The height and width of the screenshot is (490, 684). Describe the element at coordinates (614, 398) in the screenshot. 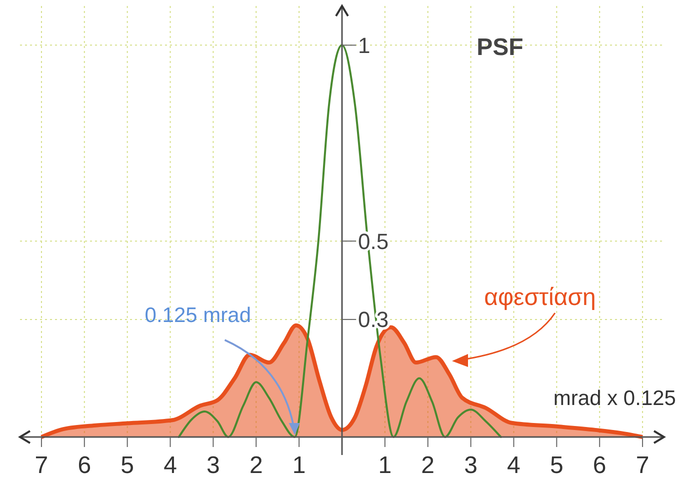

I see `x-axis-title: mrad x 0.125` at that location.